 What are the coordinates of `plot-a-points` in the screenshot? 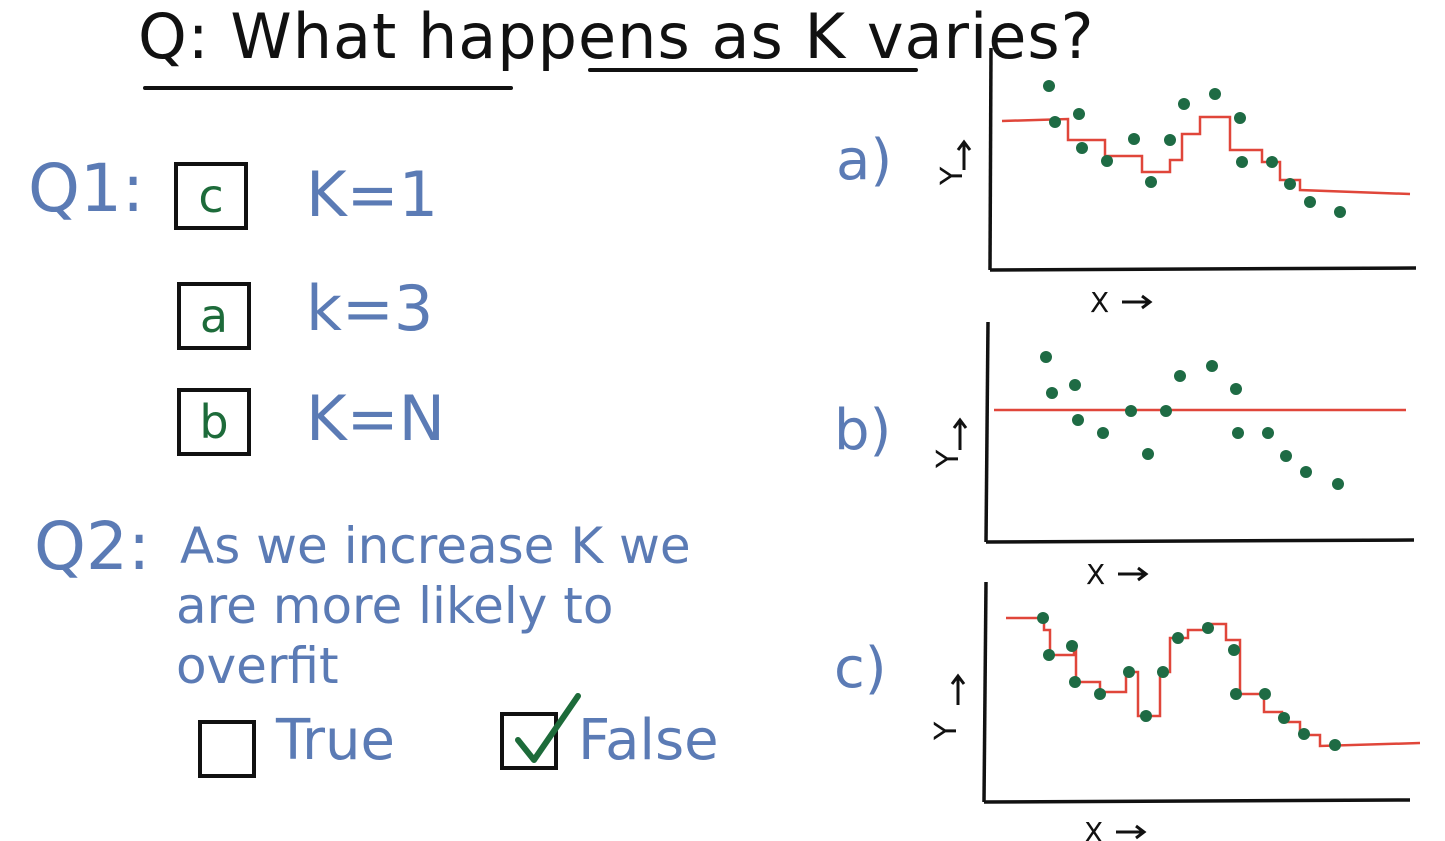 It's located at (1194, 149).